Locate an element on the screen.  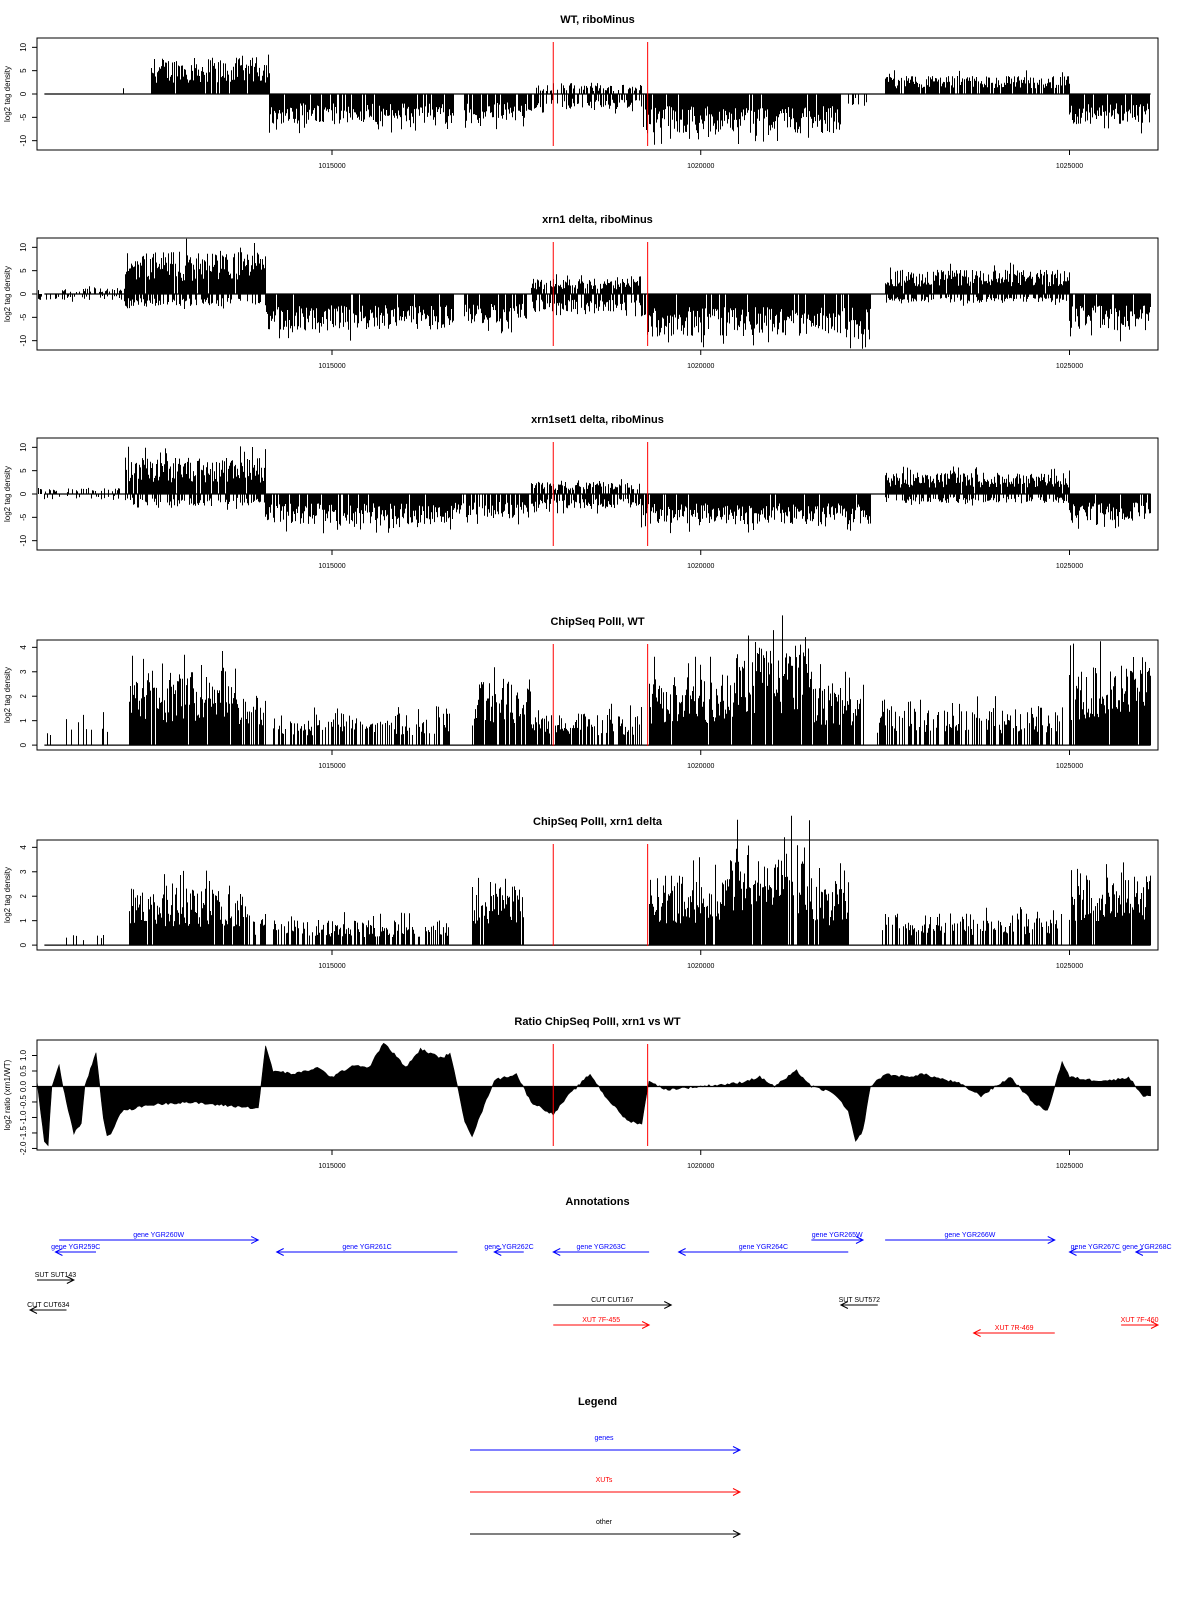
feature-label: gene YGR268C is located at coordinates (1146, 1247).